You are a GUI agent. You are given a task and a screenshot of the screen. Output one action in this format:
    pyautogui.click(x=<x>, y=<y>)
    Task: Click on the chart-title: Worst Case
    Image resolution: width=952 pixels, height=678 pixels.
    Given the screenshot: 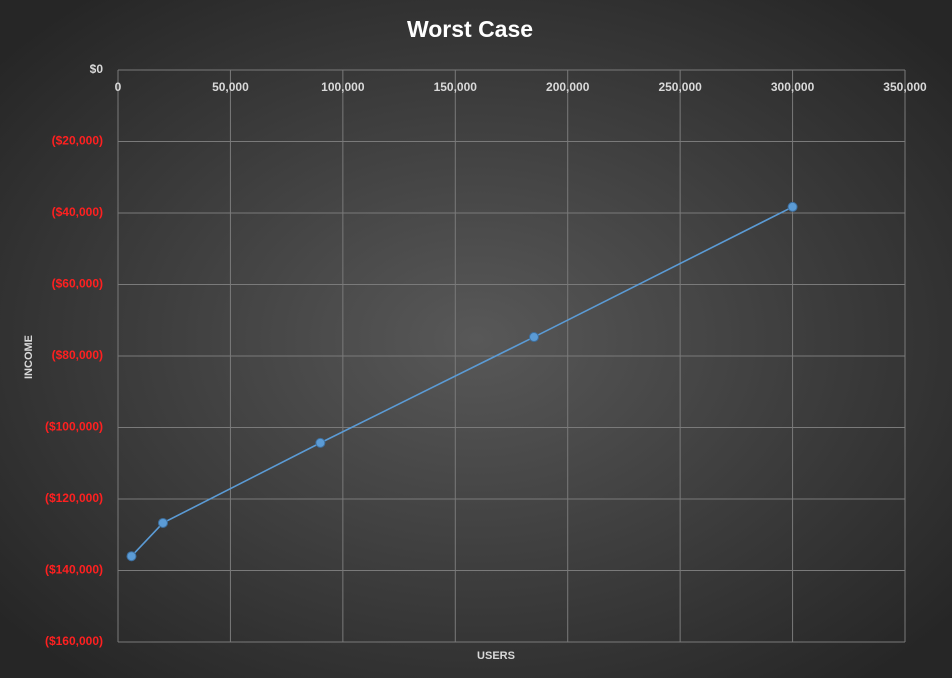 What is the action you would take?
    pyautogui.click(x=470, y=29)
    